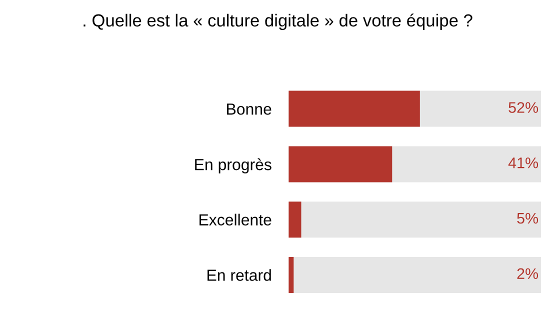 The width and height of the screenshot is (555, 312). I want to click on bar, so click(295, 220).